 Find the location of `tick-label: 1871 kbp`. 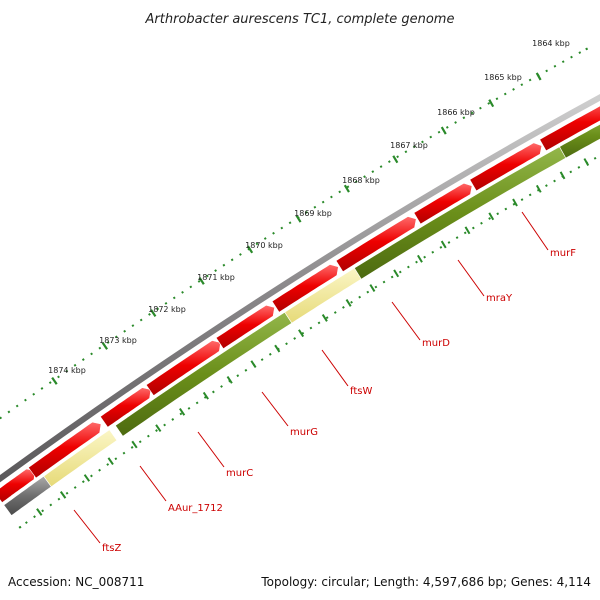

tick-label: 1871 kbp is located at coordinates (216, 277).